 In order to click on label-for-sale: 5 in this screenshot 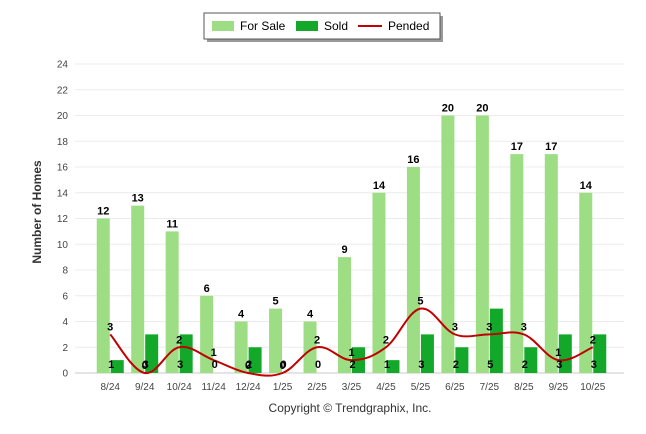, I will do `click(276, 302)`.